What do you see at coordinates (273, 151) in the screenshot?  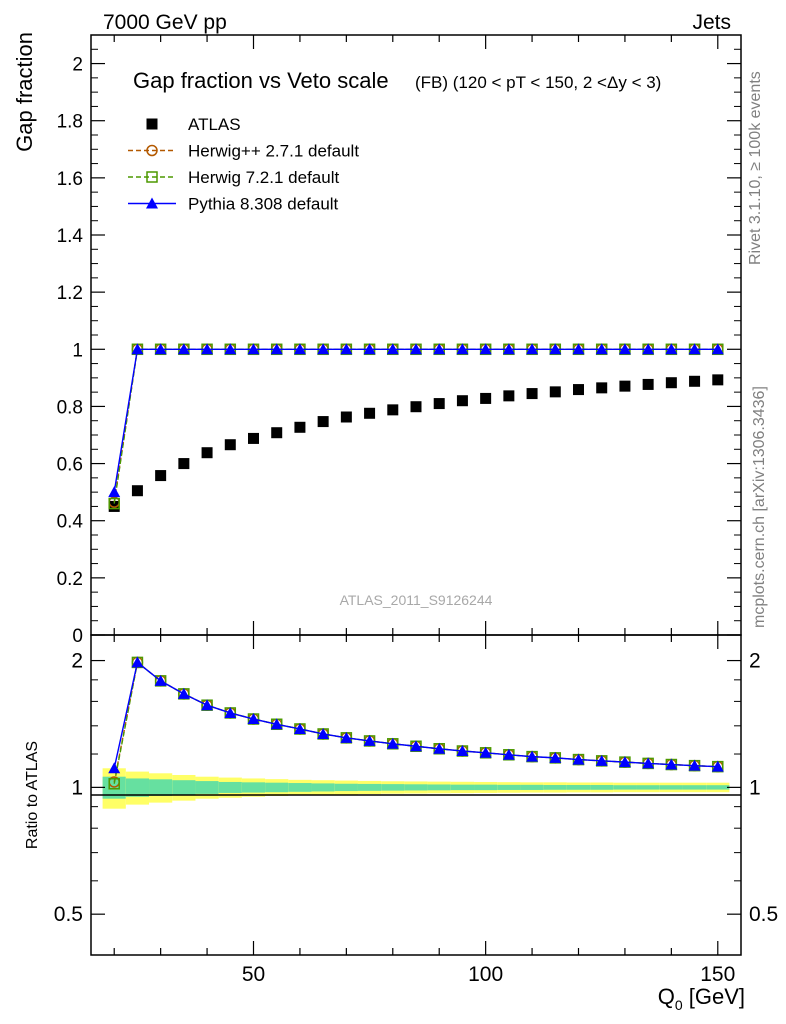 I see `legend-label: Herwig++ 2.7.1 default` at bounding box center [273, 151].